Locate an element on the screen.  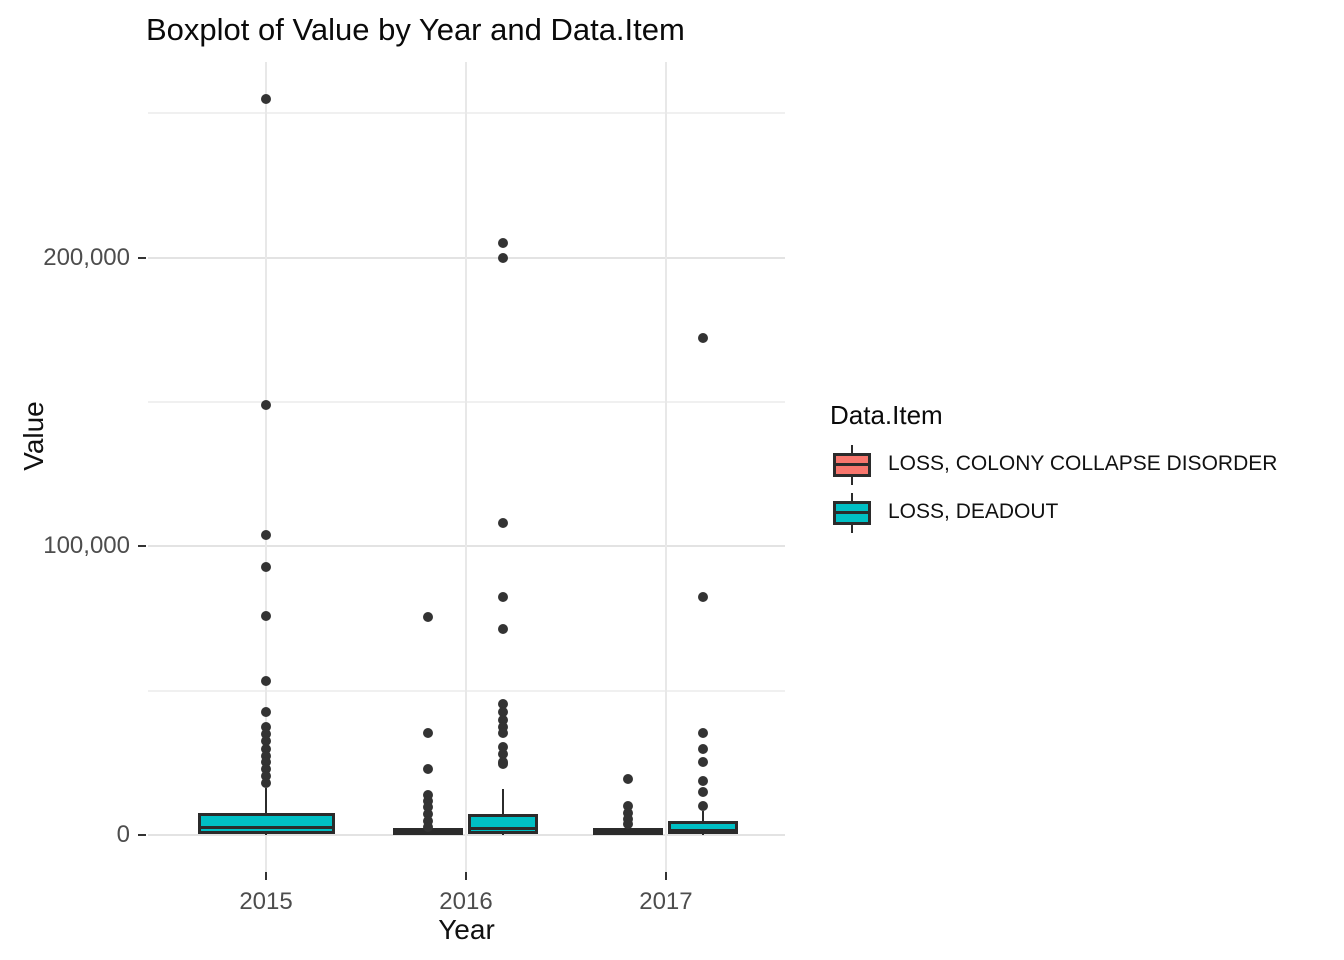
legend-label: LOSS, COLONY COLLAPSE DISORDER is located at coordinates (1083, 463).